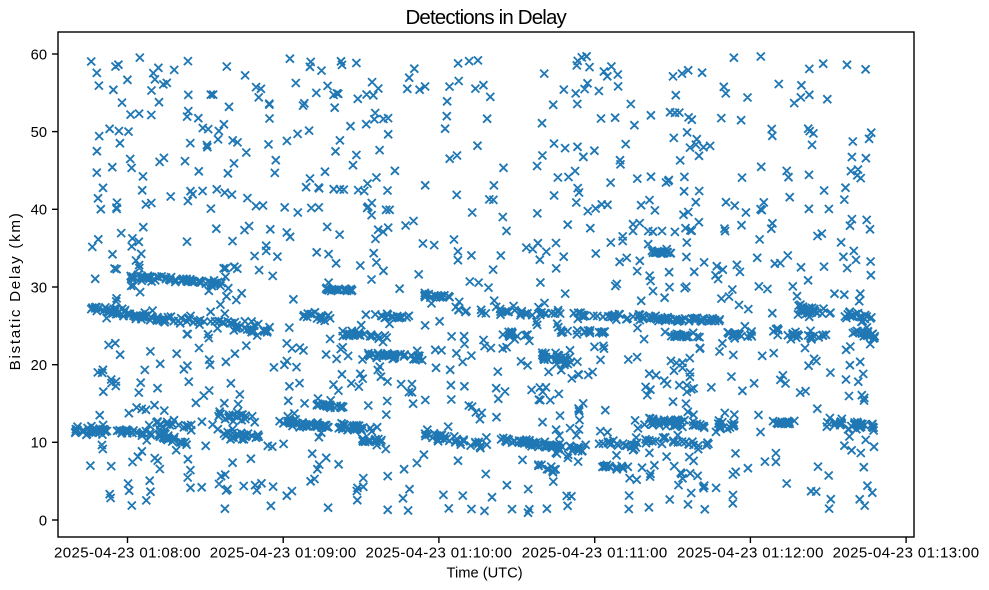 The height and width of the screenshot is (590, 989). Describe the element at coordinates (485, 573) in the screenshot. I see `svg-text: Time (UTC)` at that location.